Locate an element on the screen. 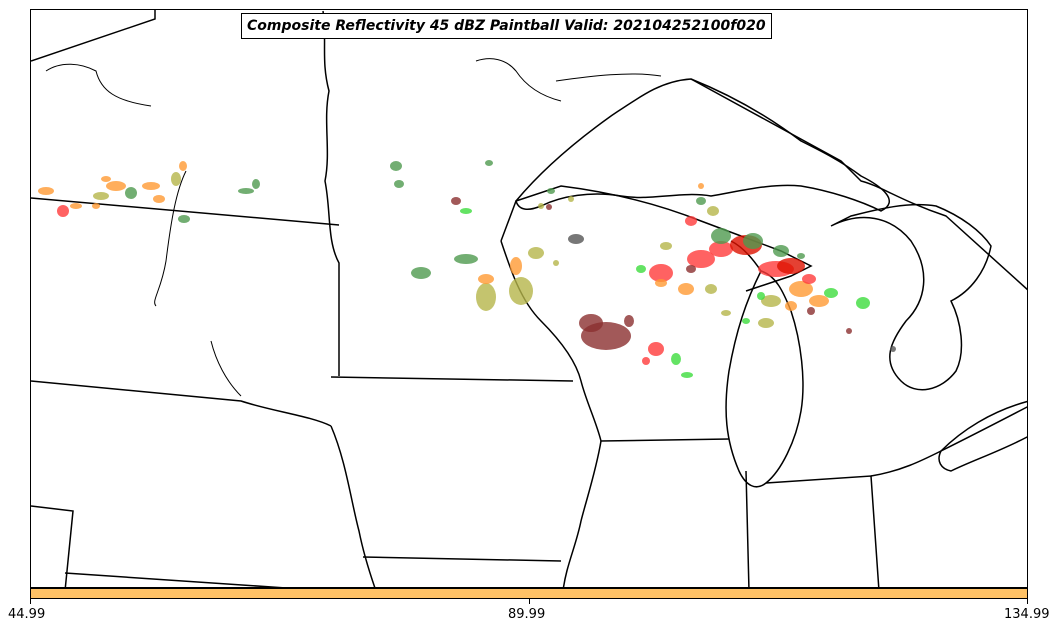  lake-nipigon is located at coordinates (518, 80).